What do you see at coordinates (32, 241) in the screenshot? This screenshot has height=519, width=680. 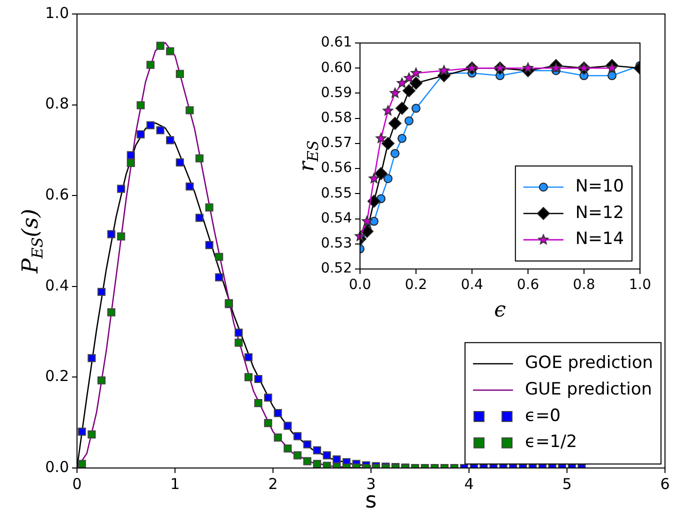 I see `y-axis-title: PES(s)` at bounding box center [32, 241].